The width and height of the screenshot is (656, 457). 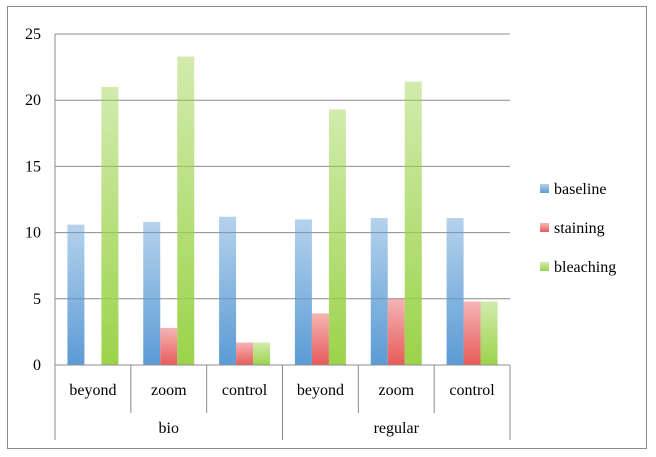 I want to click on y-tick-label: 20, so click(x=33, y=100).